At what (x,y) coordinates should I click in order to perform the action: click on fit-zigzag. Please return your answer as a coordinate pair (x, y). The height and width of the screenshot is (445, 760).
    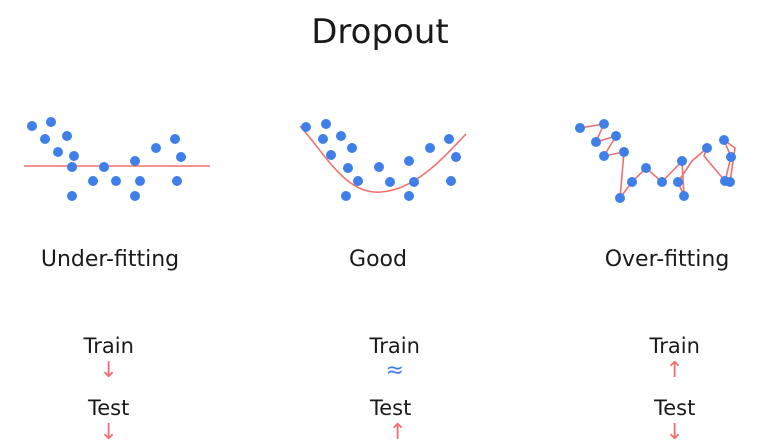
    Looking at the image, I should click on (657, 161).